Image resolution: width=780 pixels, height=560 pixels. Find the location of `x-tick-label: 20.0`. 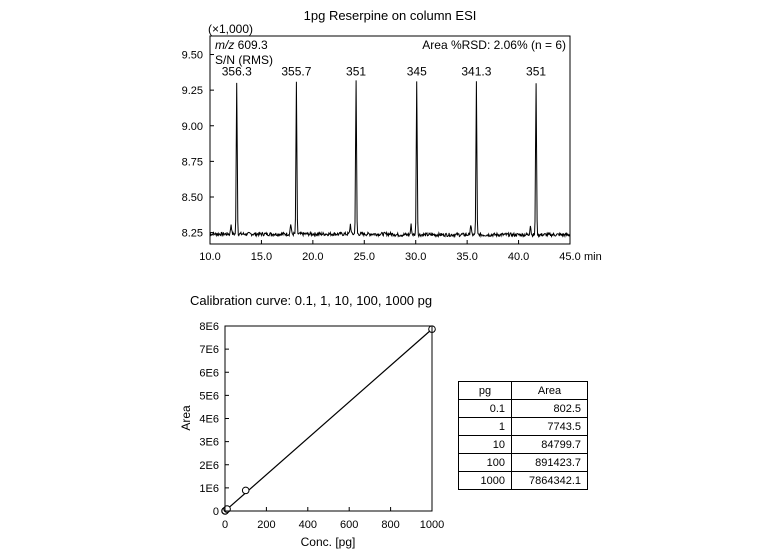

x-tick-label: 20.0 is located at coordinates (312, 257).